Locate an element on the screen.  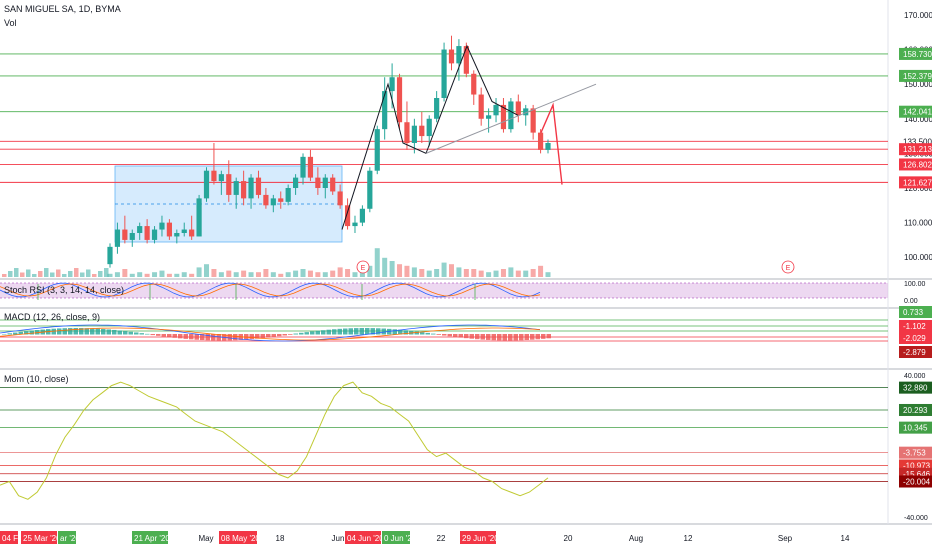
price-tick-label: 150.000 is located at coordinates (918, 84).